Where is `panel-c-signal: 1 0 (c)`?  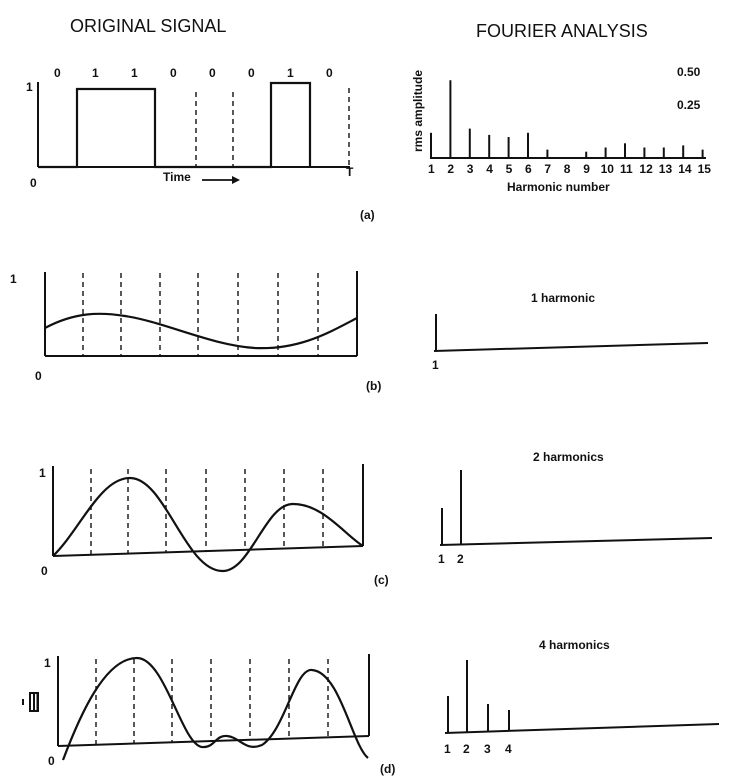 panel-c-signal: 1 0 (c) is located at coordinates (214, 525).